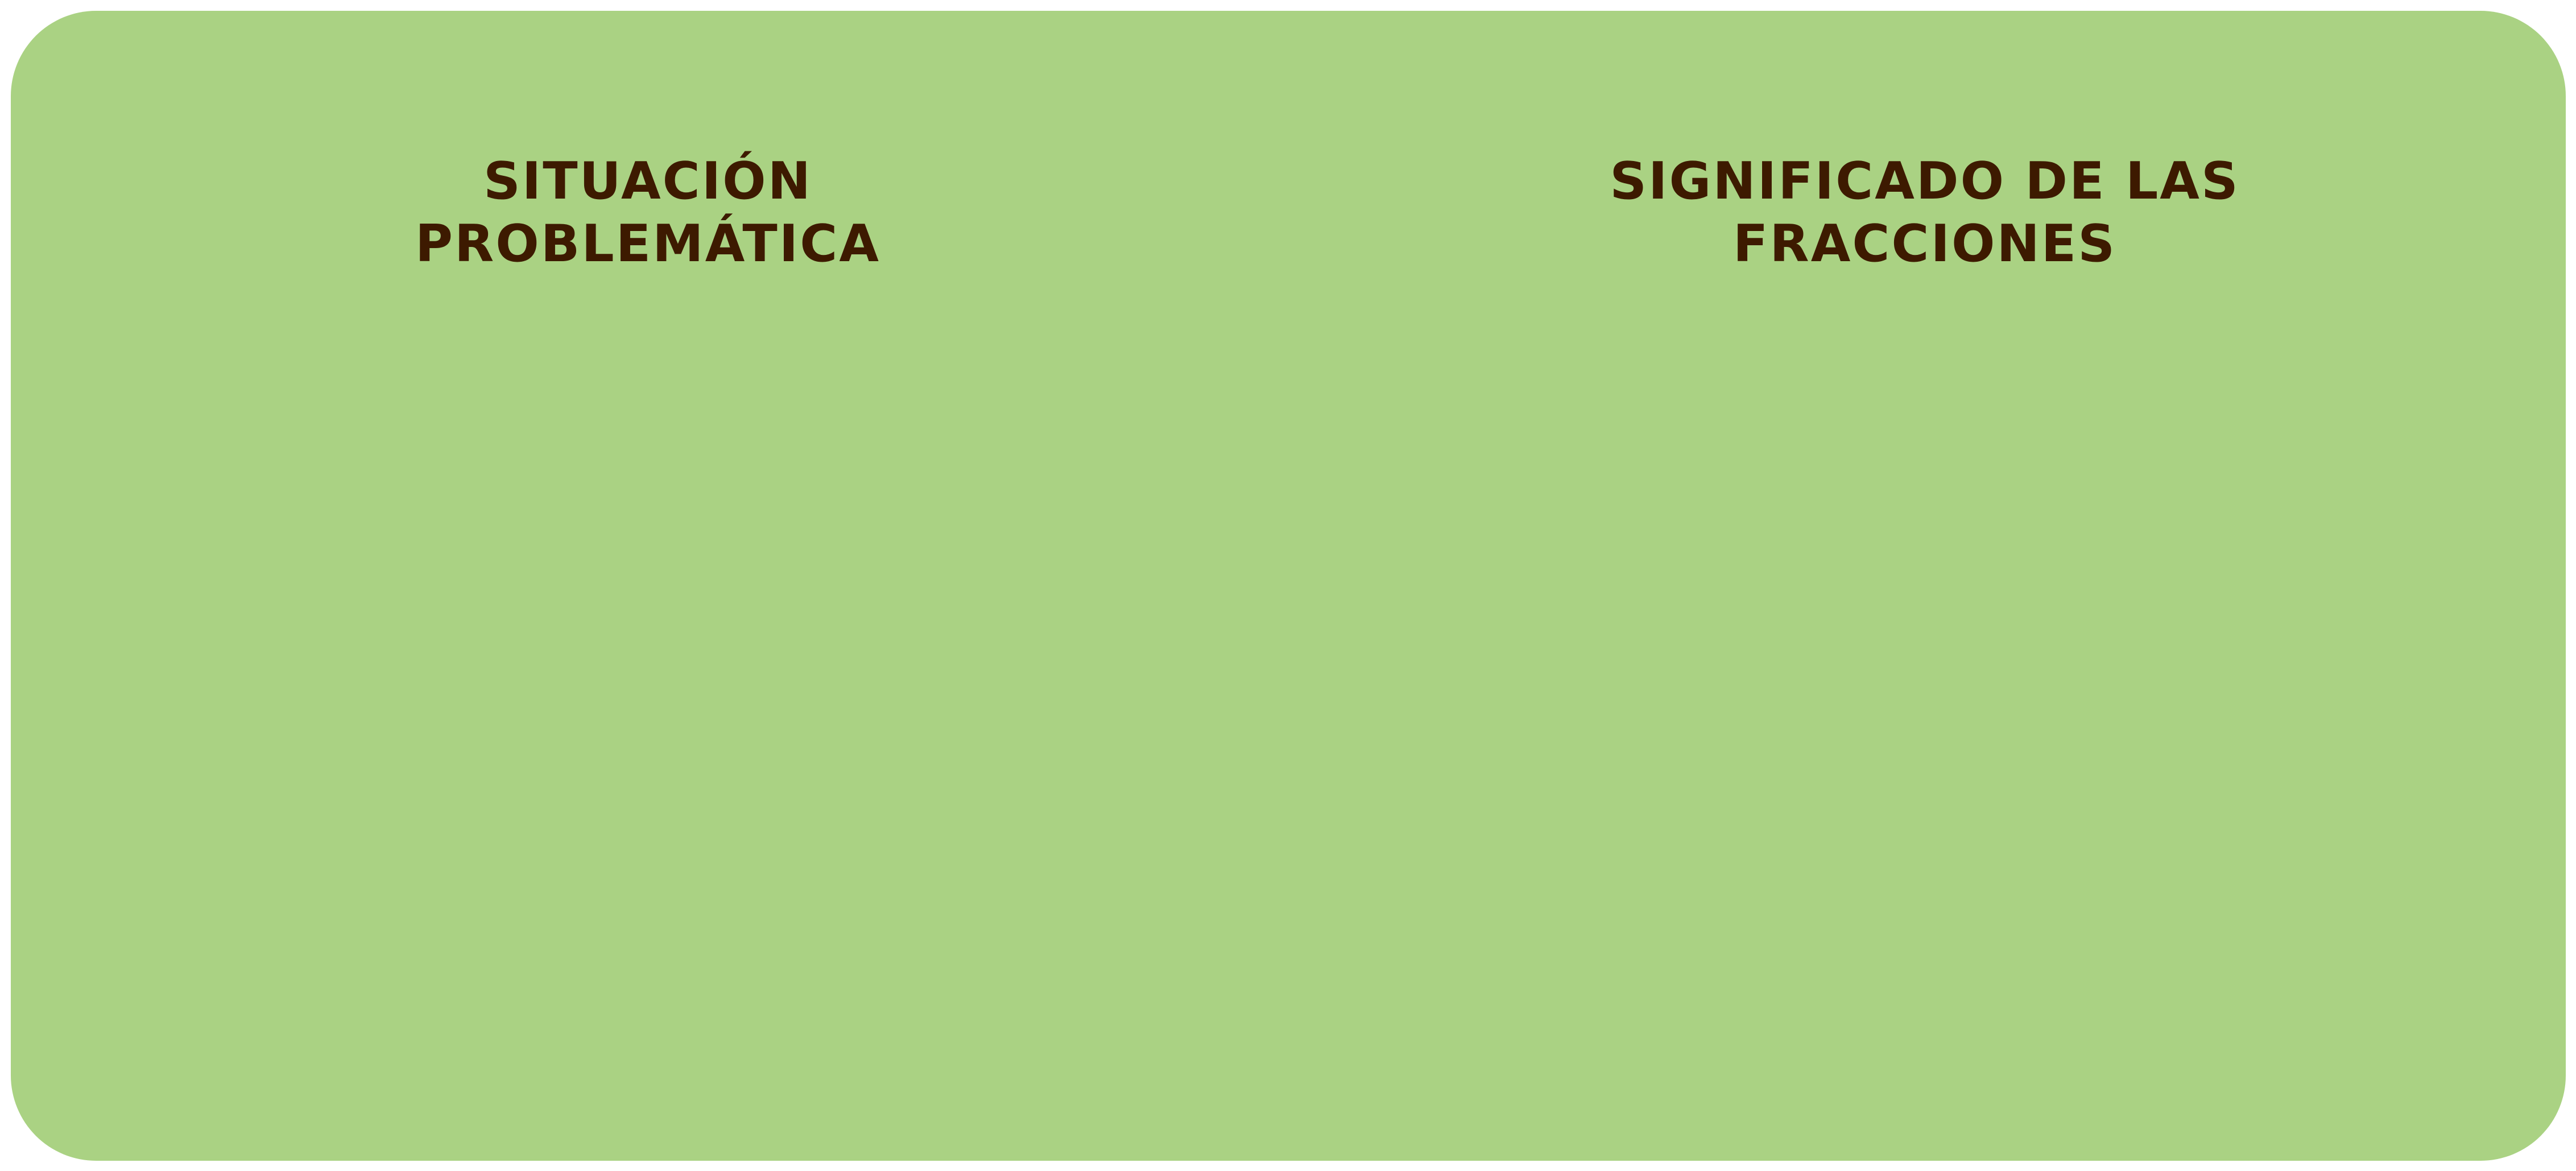 Image resolution: width=2576 pixels, height=1171 pixels. I want to click on left-heading-line-1: SITUACIÓN, so click(648, 181).